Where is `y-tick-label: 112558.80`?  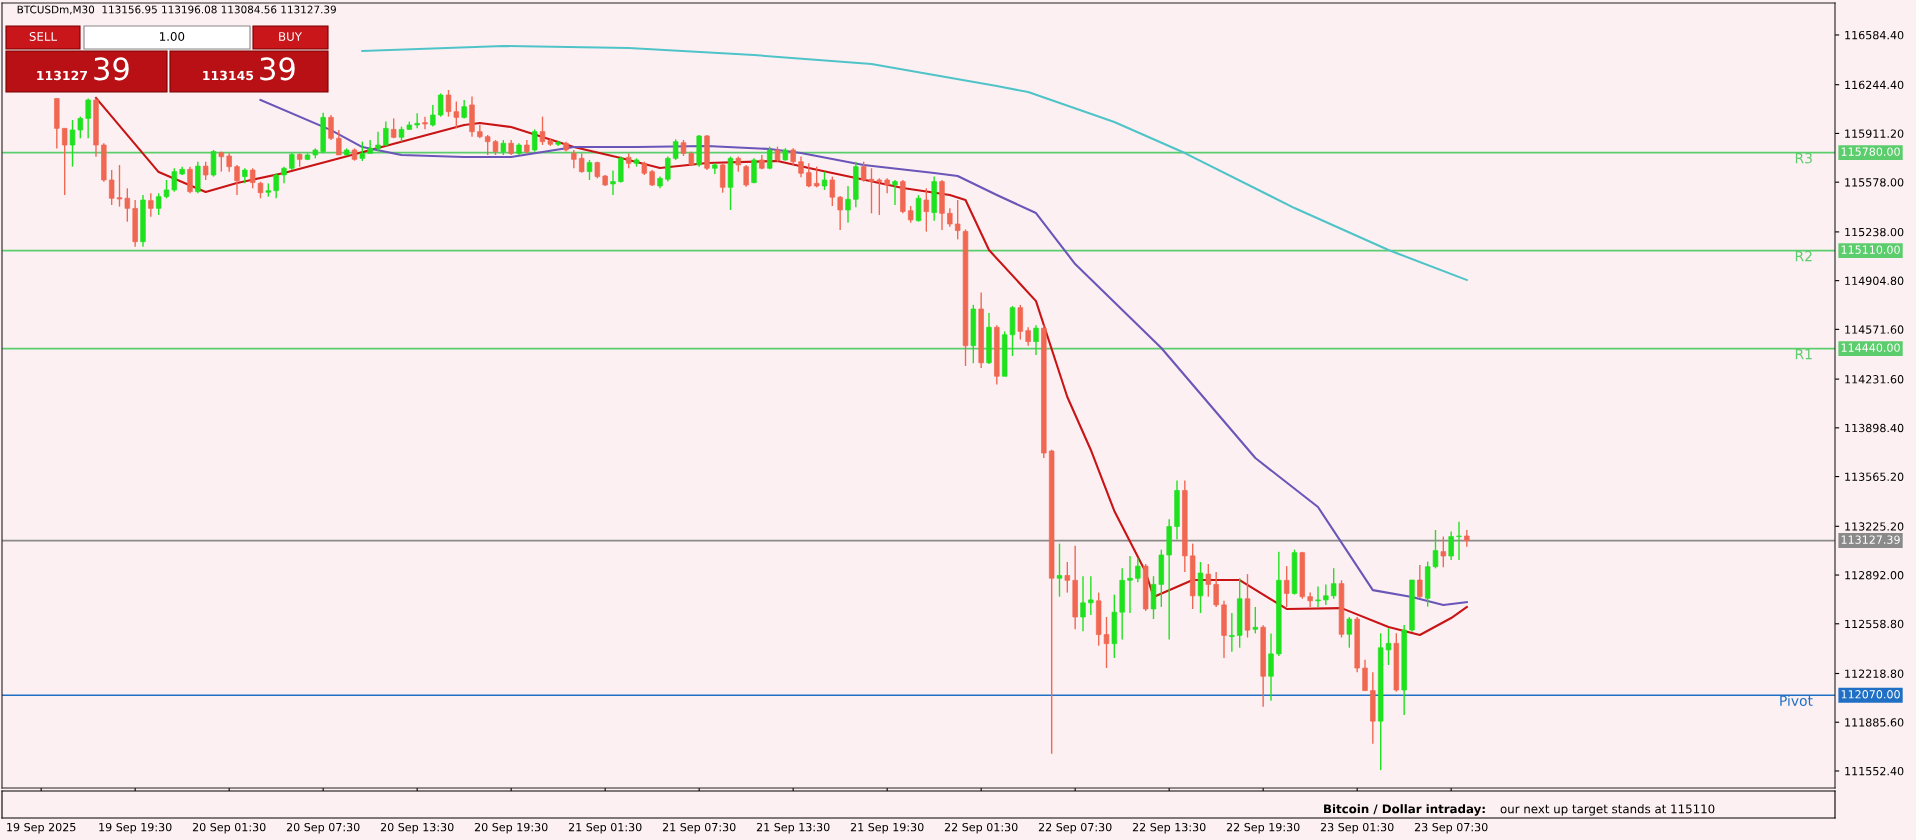
y-tick-label: 112558.80 is located at coordinates (1874, 624).